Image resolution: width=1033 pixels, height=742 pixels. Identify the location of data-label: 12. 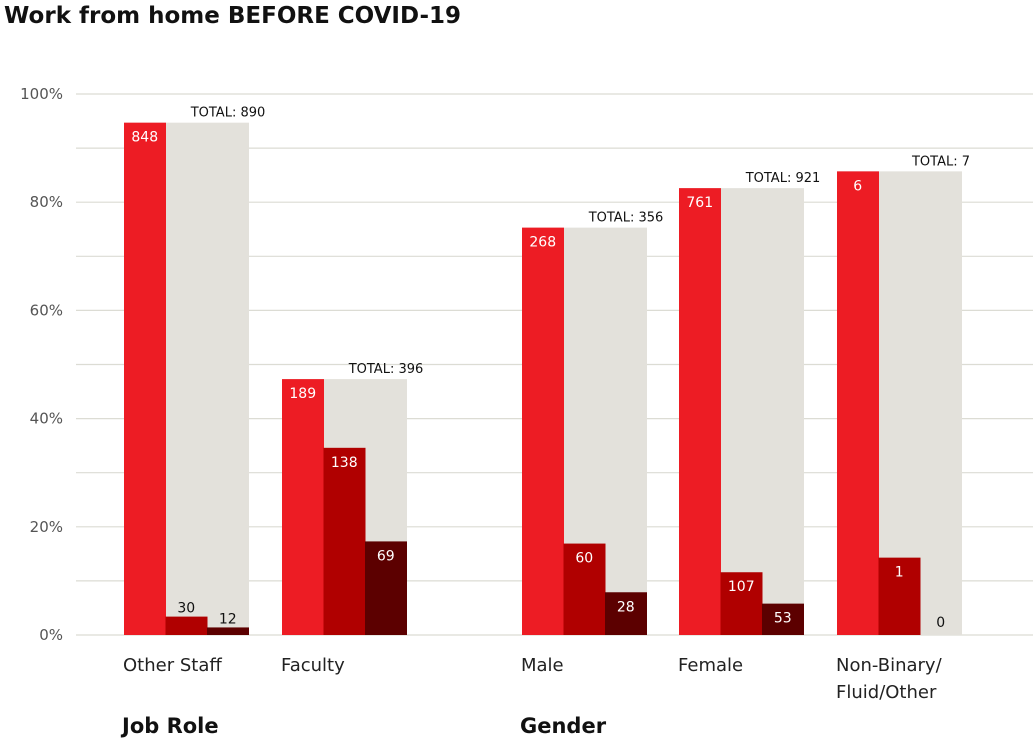
(228, 619).